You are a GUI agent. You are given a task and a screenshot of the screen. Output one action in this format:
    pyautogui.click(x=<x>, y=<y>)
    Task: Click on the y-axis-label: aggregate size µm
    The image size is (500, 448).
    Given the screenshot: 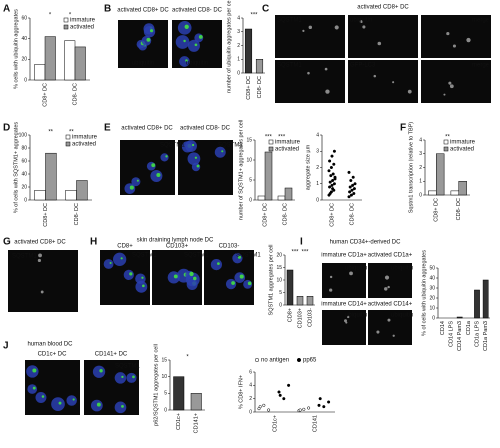 What is the action you would take?
    pyautogui.click(x=308, y=167)
    